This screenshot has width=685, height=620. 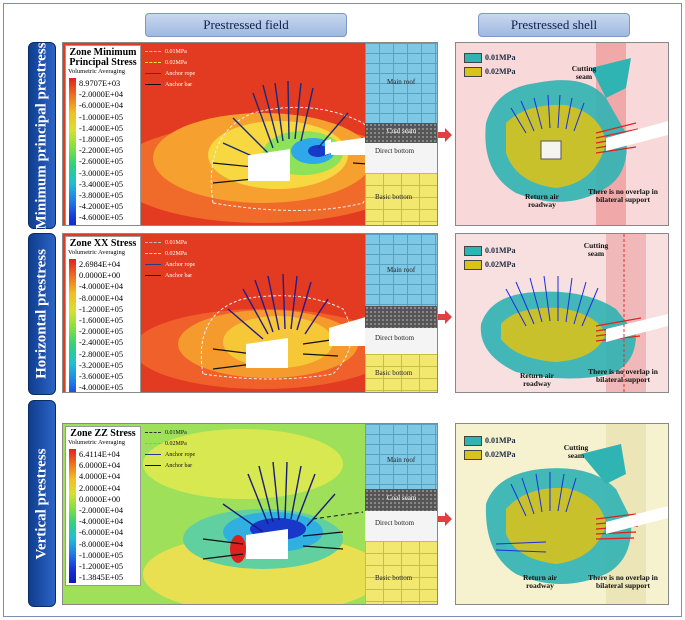 What do you see at coordinates (623, 375) in the screenshot?
I see `label-no-overlap-horizontal: There is no overlap in bilateral support` at bounding box center [623, 375].